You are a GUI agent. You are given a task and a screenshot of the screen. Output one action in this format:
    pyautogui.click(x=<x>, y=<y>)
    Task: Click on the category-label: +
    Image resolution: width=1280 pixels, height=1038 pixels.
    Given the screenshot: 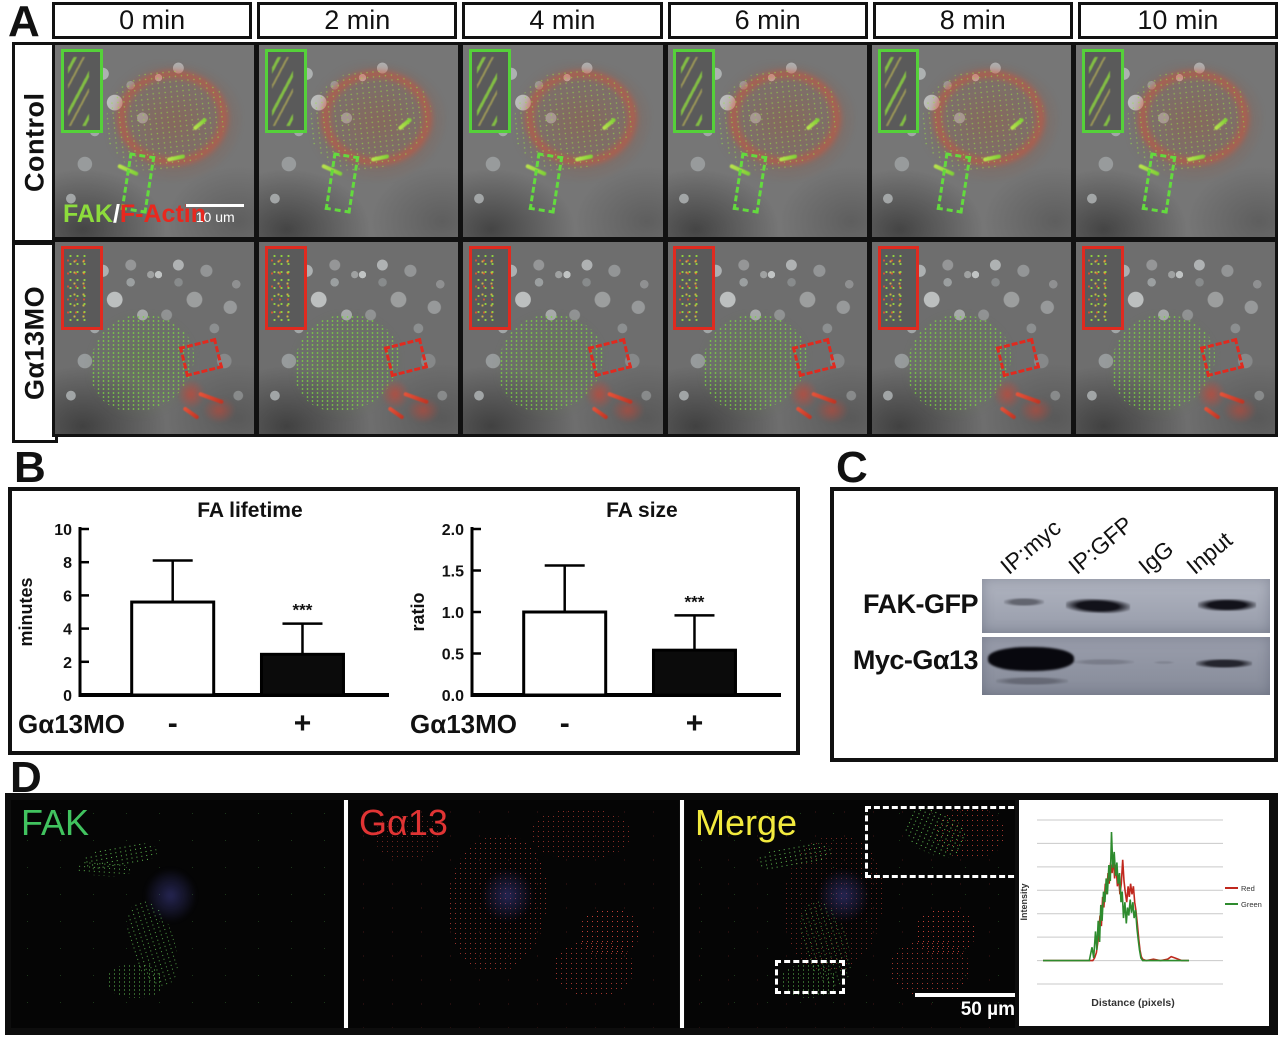 What is the action you would take?
    pyautogui.click(x=302, y=723)
    